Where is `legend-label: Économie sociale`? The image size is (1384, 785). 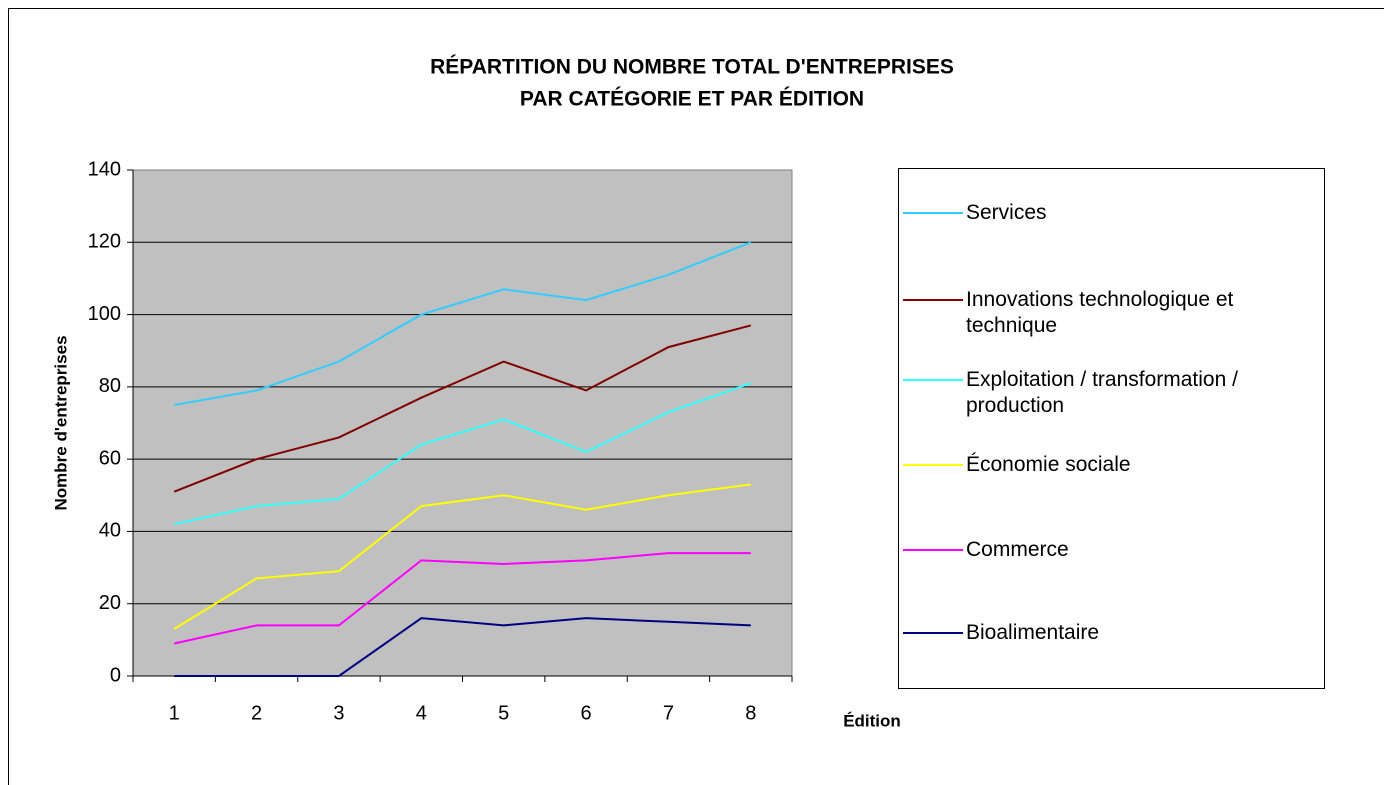
legend-label: Économie sociale is located at coordinates (1048, 464).